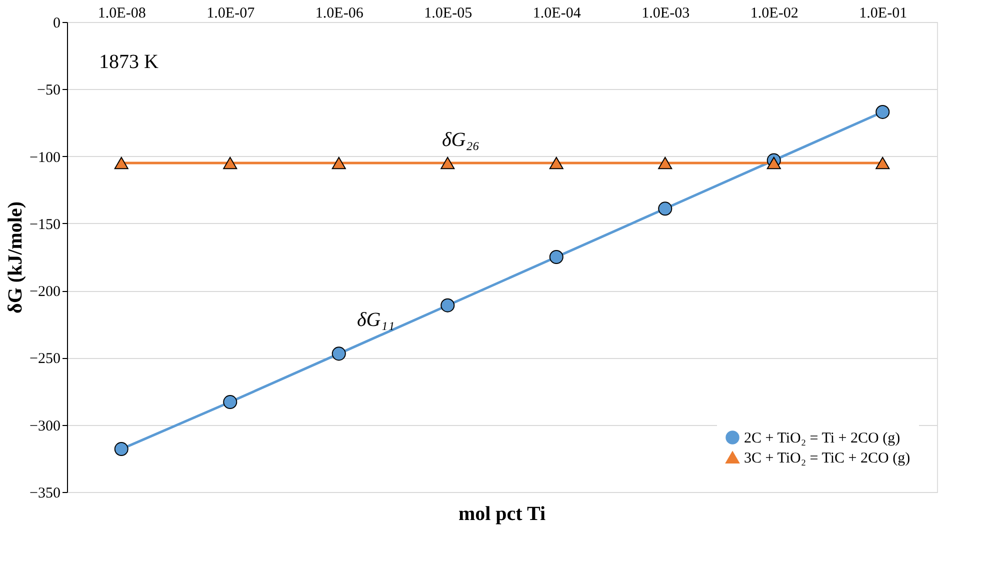  I want to click on annotation: 1873 K, so click(129, 62).